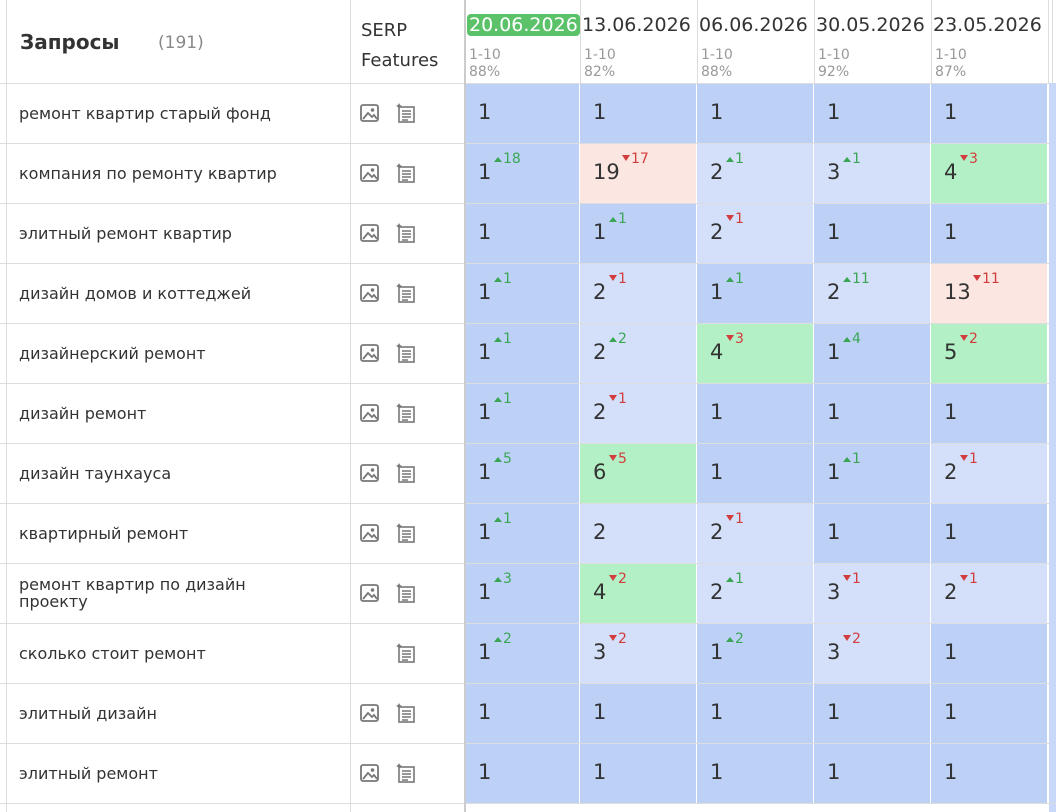 The width and height of the screenshot is (1056, 812). What do you see at coordinates (987, 25) in the screenshot?
I see `date-header: 23.05.2026` at bounding box center [987, 25].